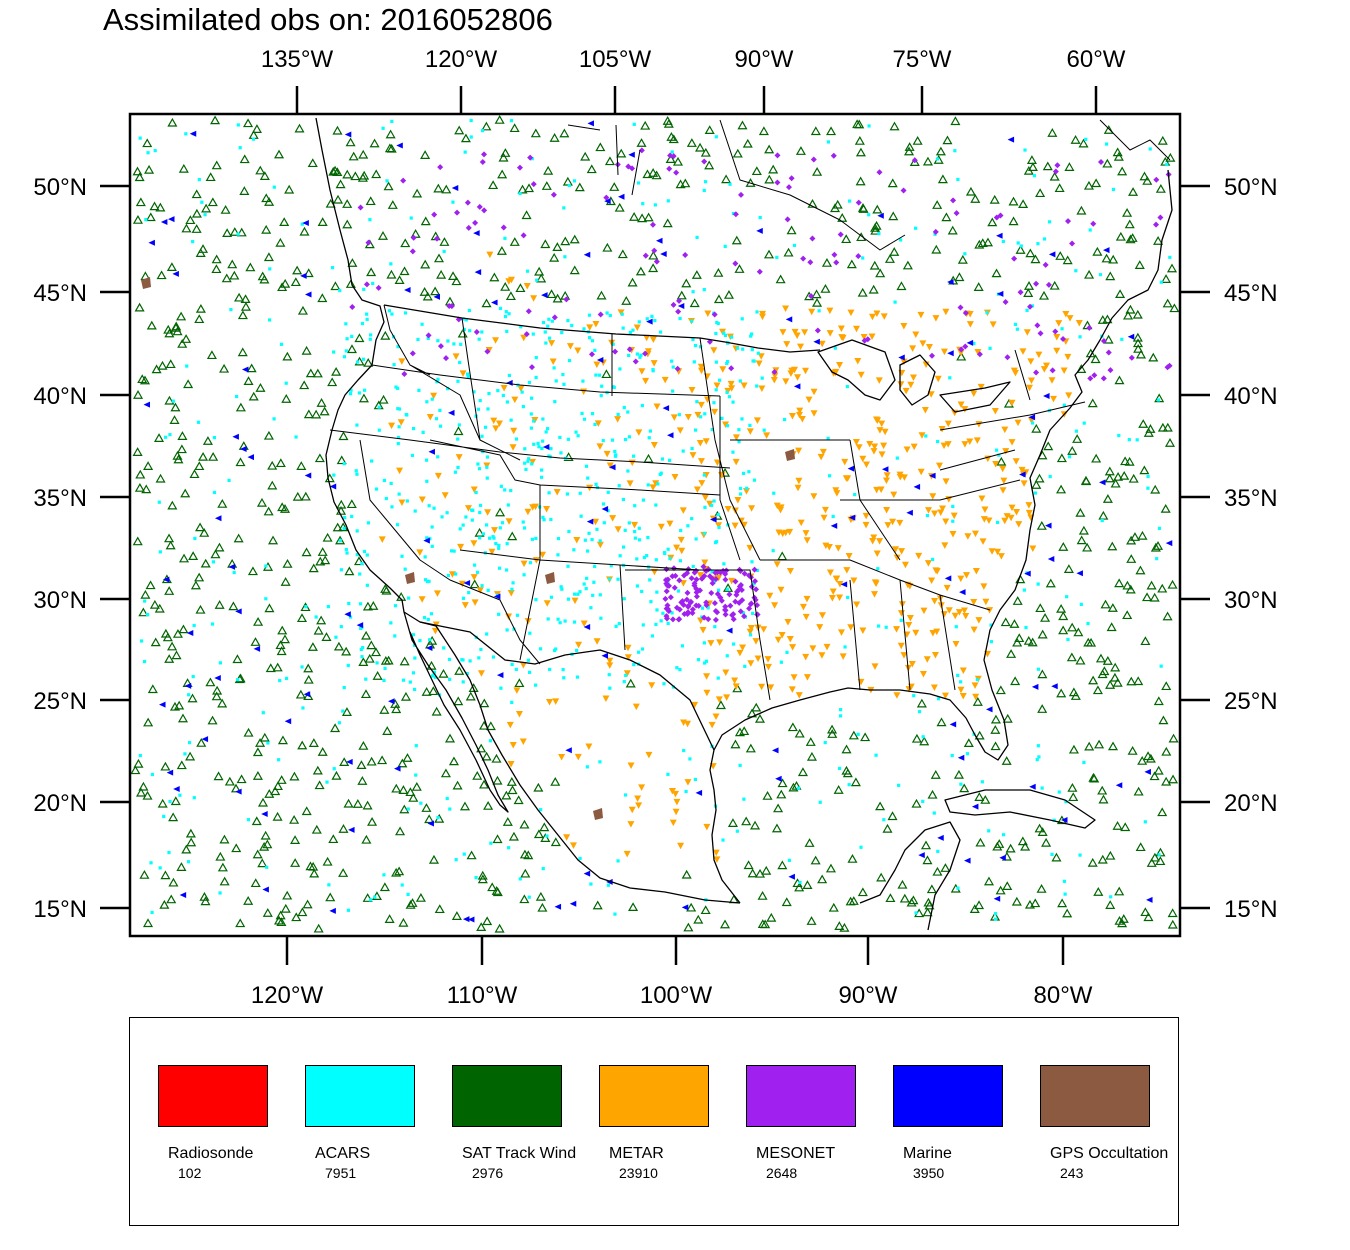 The image size is (1350, 1250). Describe the element at coordinates (1063, 995) in the screenshot. I see `bottom-tick-label: 80°W` at that location.